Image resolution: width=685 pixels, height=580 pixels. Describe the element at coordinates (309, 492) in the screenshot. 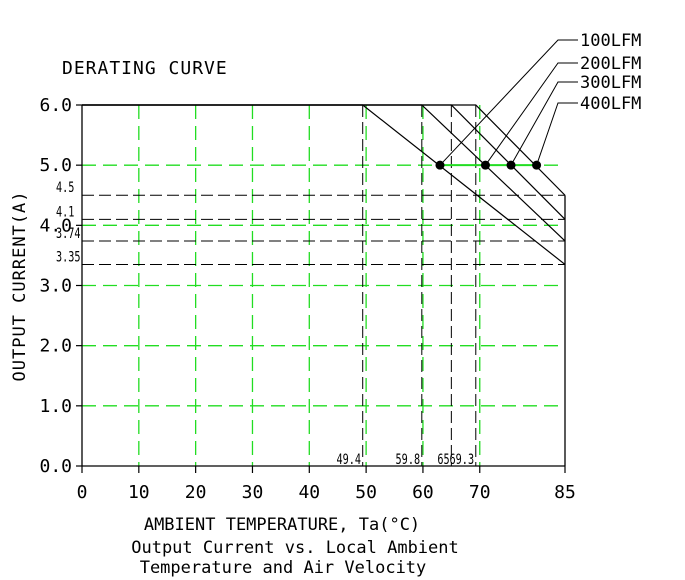

I see `x-tick-label: 40` at that location.